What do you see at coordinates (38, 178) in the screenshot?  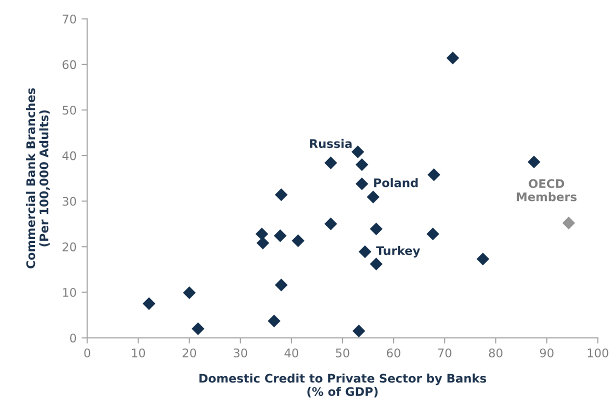 I see `y-axis-title: Commercial Bank Branches (Per 100,000 Adults)` at bounding box center [38, 178].